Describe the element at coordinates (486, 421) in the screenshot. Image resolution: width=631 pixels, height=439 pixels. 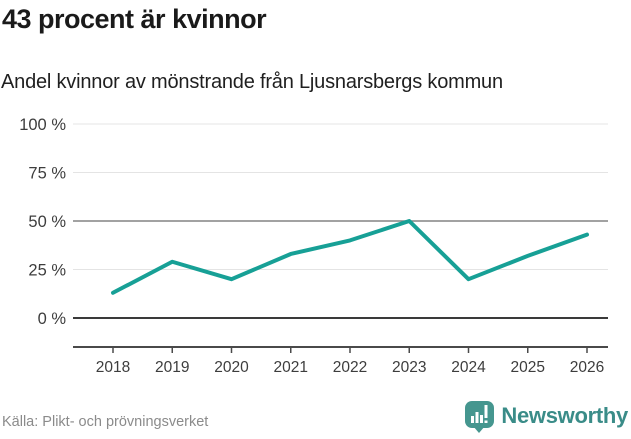
I see `logo-exclamation-dot` at that location.